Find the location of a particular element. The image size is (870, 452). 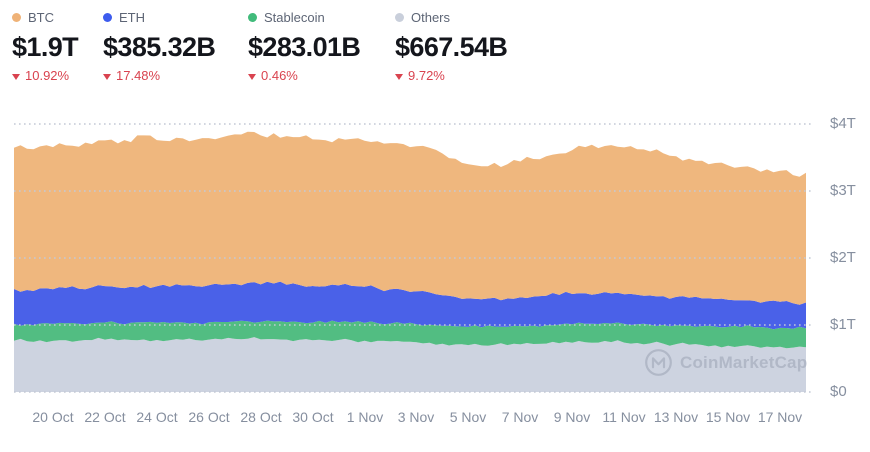

btc-legend-dot-icon is located at coordinates (16, 17).